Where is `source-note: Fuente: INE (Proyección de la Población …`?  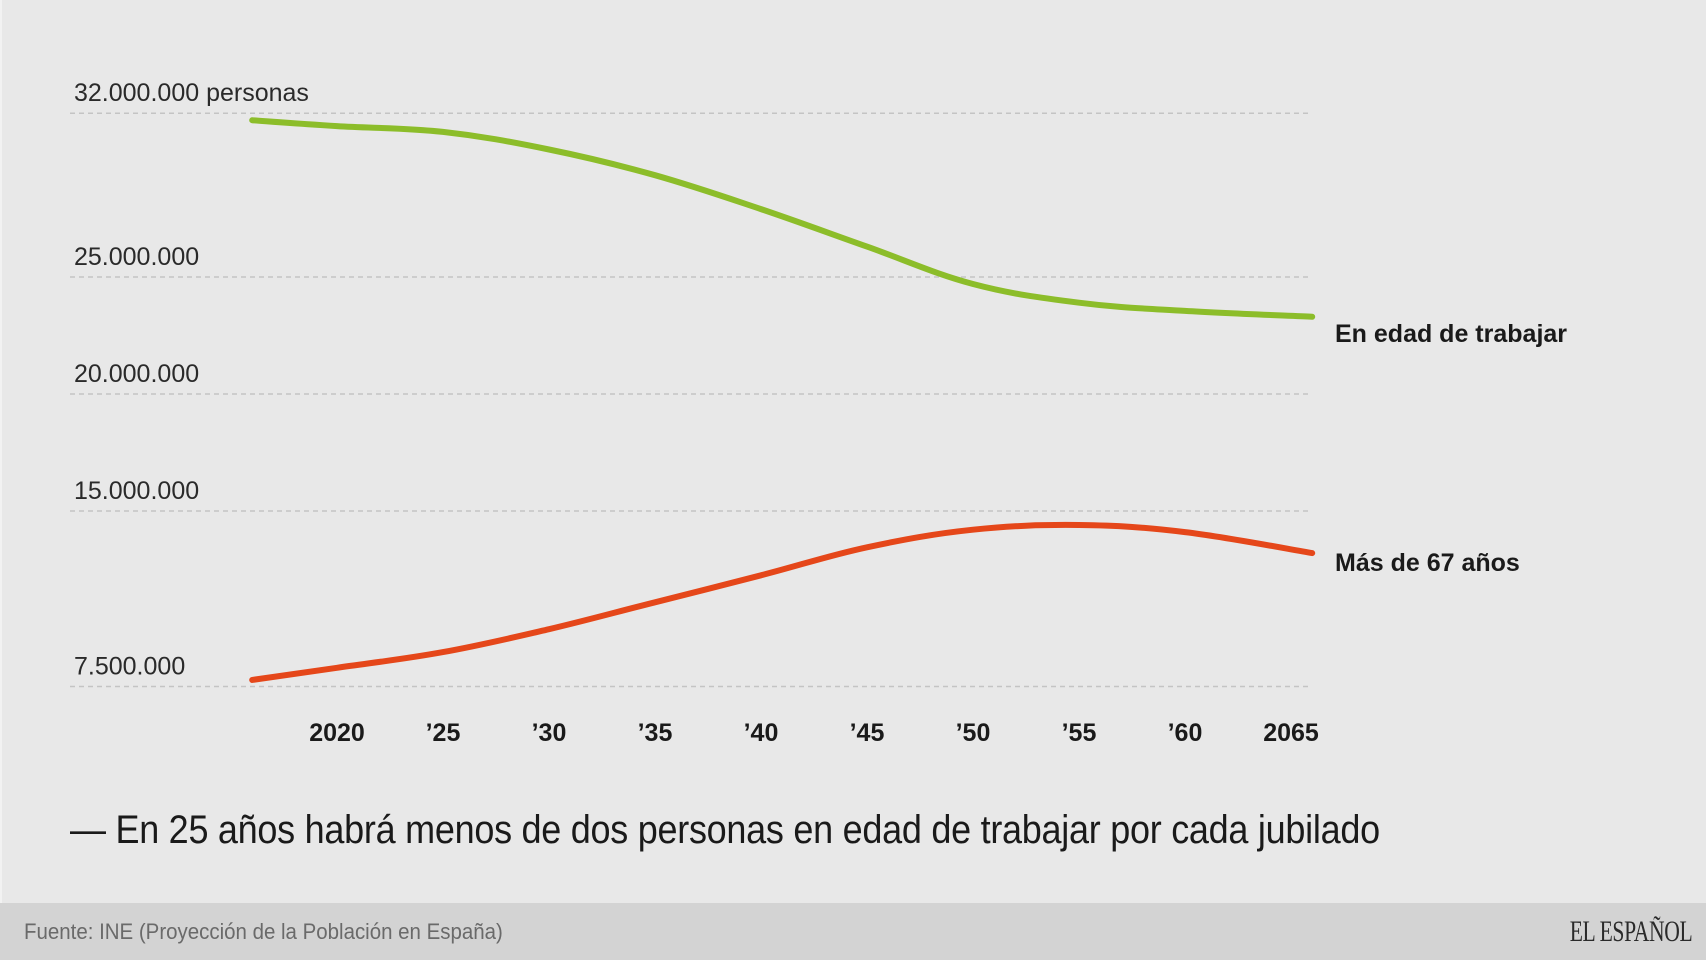
source-note: Fuente: INE (Proyección de la Población … is located at coordinates (263, 931).